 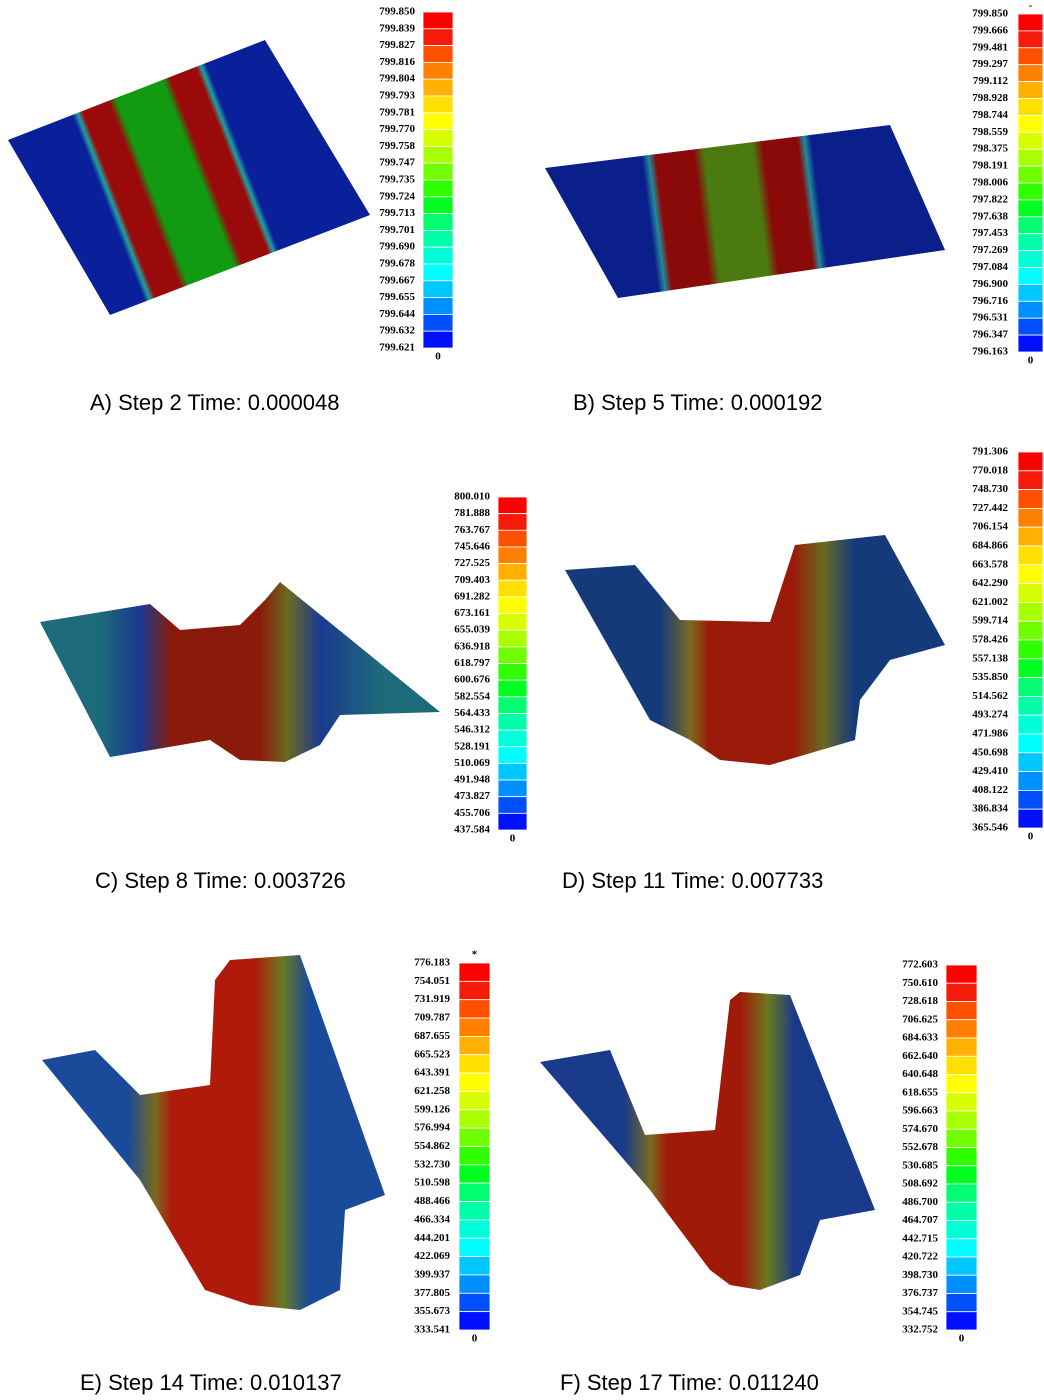 I want to click on legend-label: 464.707, so click(x=920, y=1220).